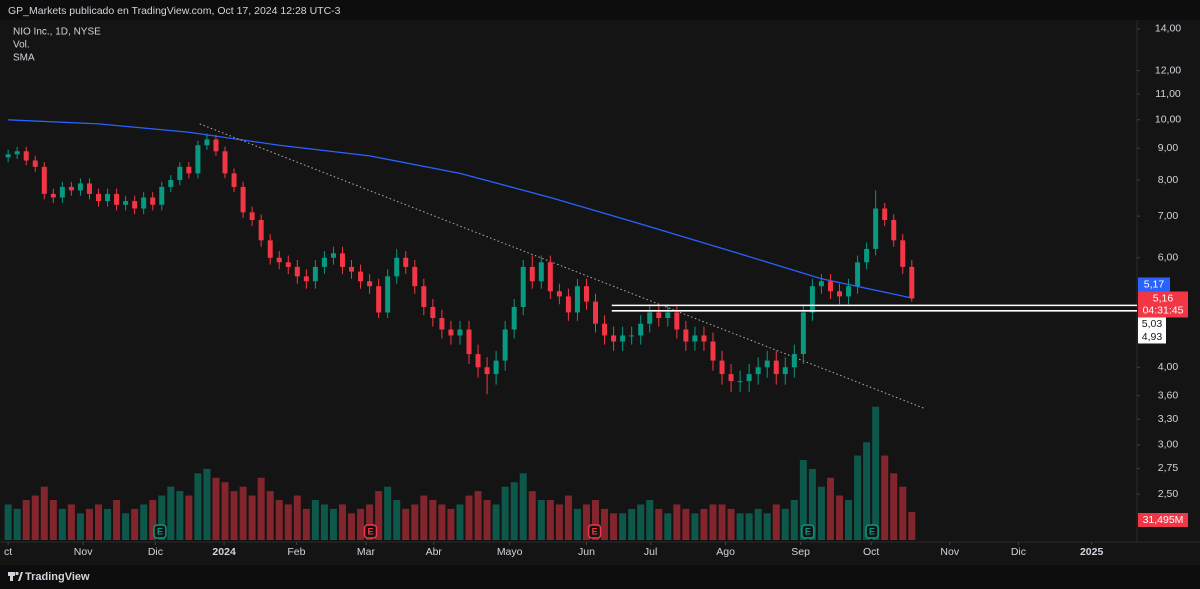 This screenshot has height=589, width=1200. Describe the element at coordinates (1163, 310) in the screenshot. I see `countdown-label: 04:31:45` at that location.